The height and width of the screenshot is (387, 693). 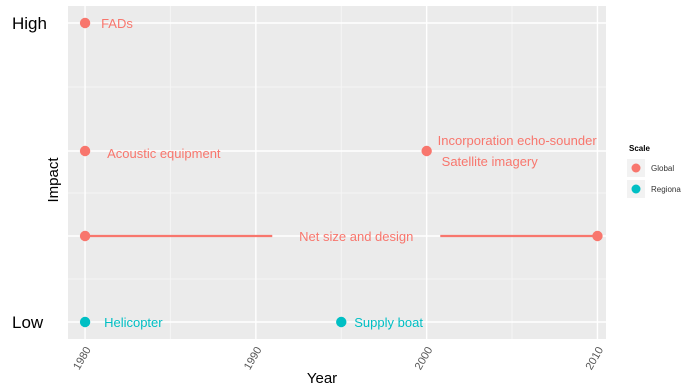 What do you see at coordinates (29, 173) in the screenshot?
I see `y-axis-categories: Low High` at bounding box center [29, 173].